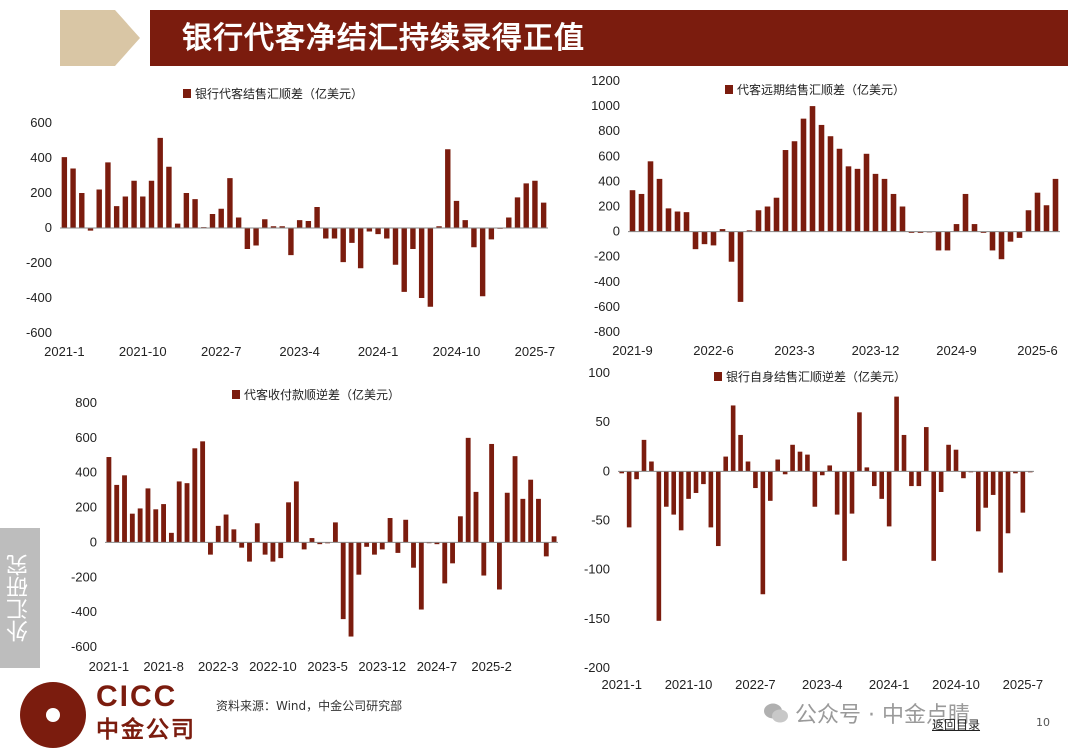  What do you see at coordinates (137, 696) in the screenshot?
I see `logo-text-en: CICC` at bounding box center [137, 696].